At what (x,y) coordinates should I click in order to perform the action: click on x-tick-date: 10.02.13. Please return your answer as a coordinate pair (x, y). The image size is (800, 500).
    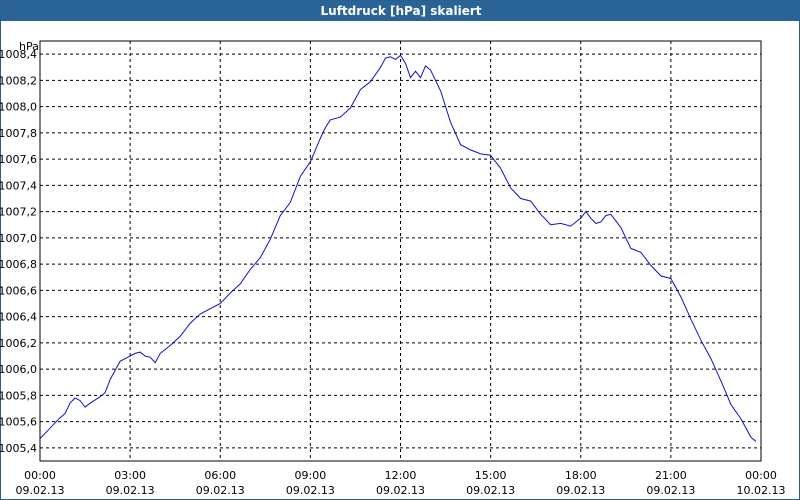
    Looking at the image, I should click on (761, 490).